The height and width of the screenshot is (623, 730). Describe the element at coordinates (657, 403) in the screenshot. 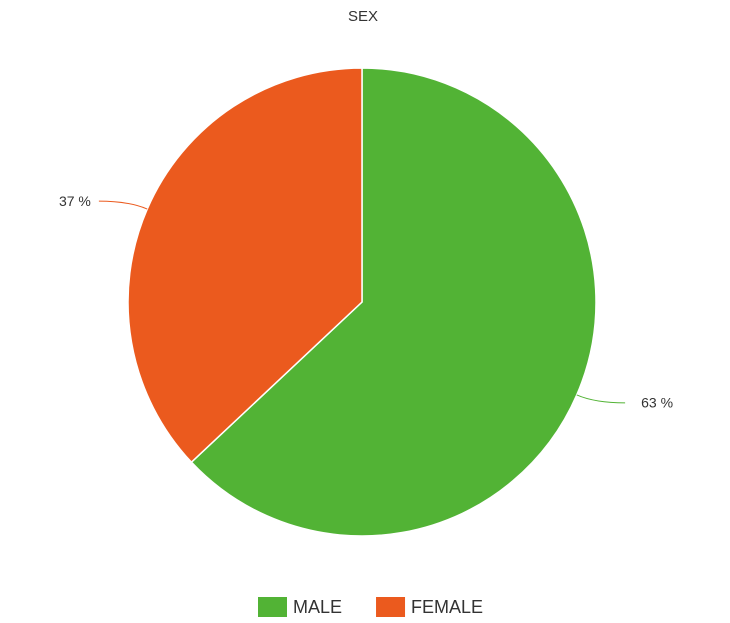

I see `data-label: 63 %` at that location.